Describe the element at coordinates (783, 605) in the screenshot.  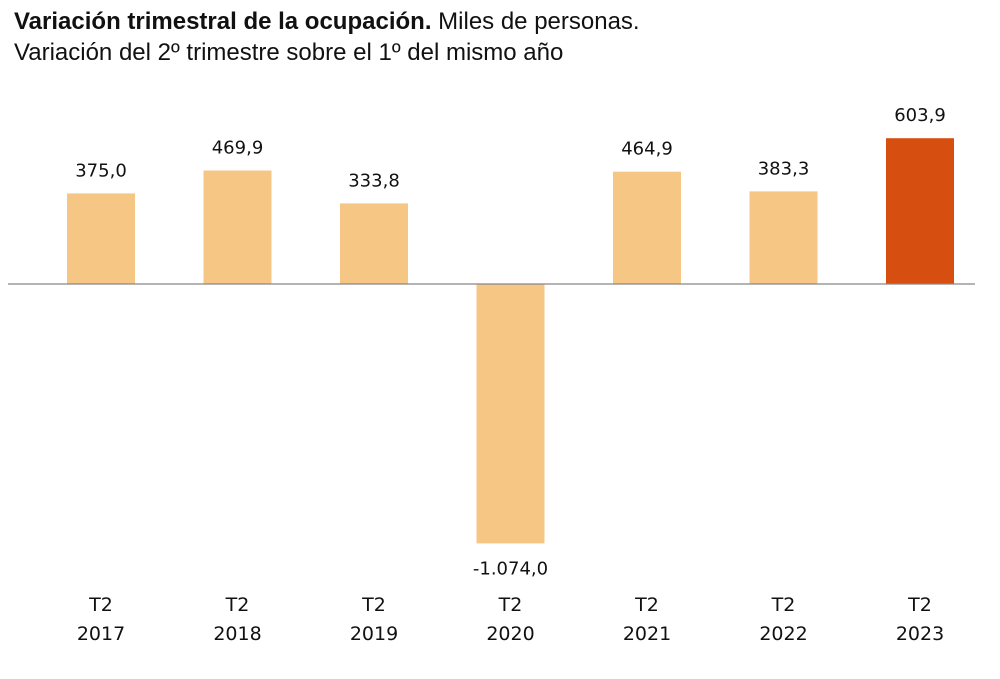
I see `x-tick-label-5-line-0: T2` at that location.